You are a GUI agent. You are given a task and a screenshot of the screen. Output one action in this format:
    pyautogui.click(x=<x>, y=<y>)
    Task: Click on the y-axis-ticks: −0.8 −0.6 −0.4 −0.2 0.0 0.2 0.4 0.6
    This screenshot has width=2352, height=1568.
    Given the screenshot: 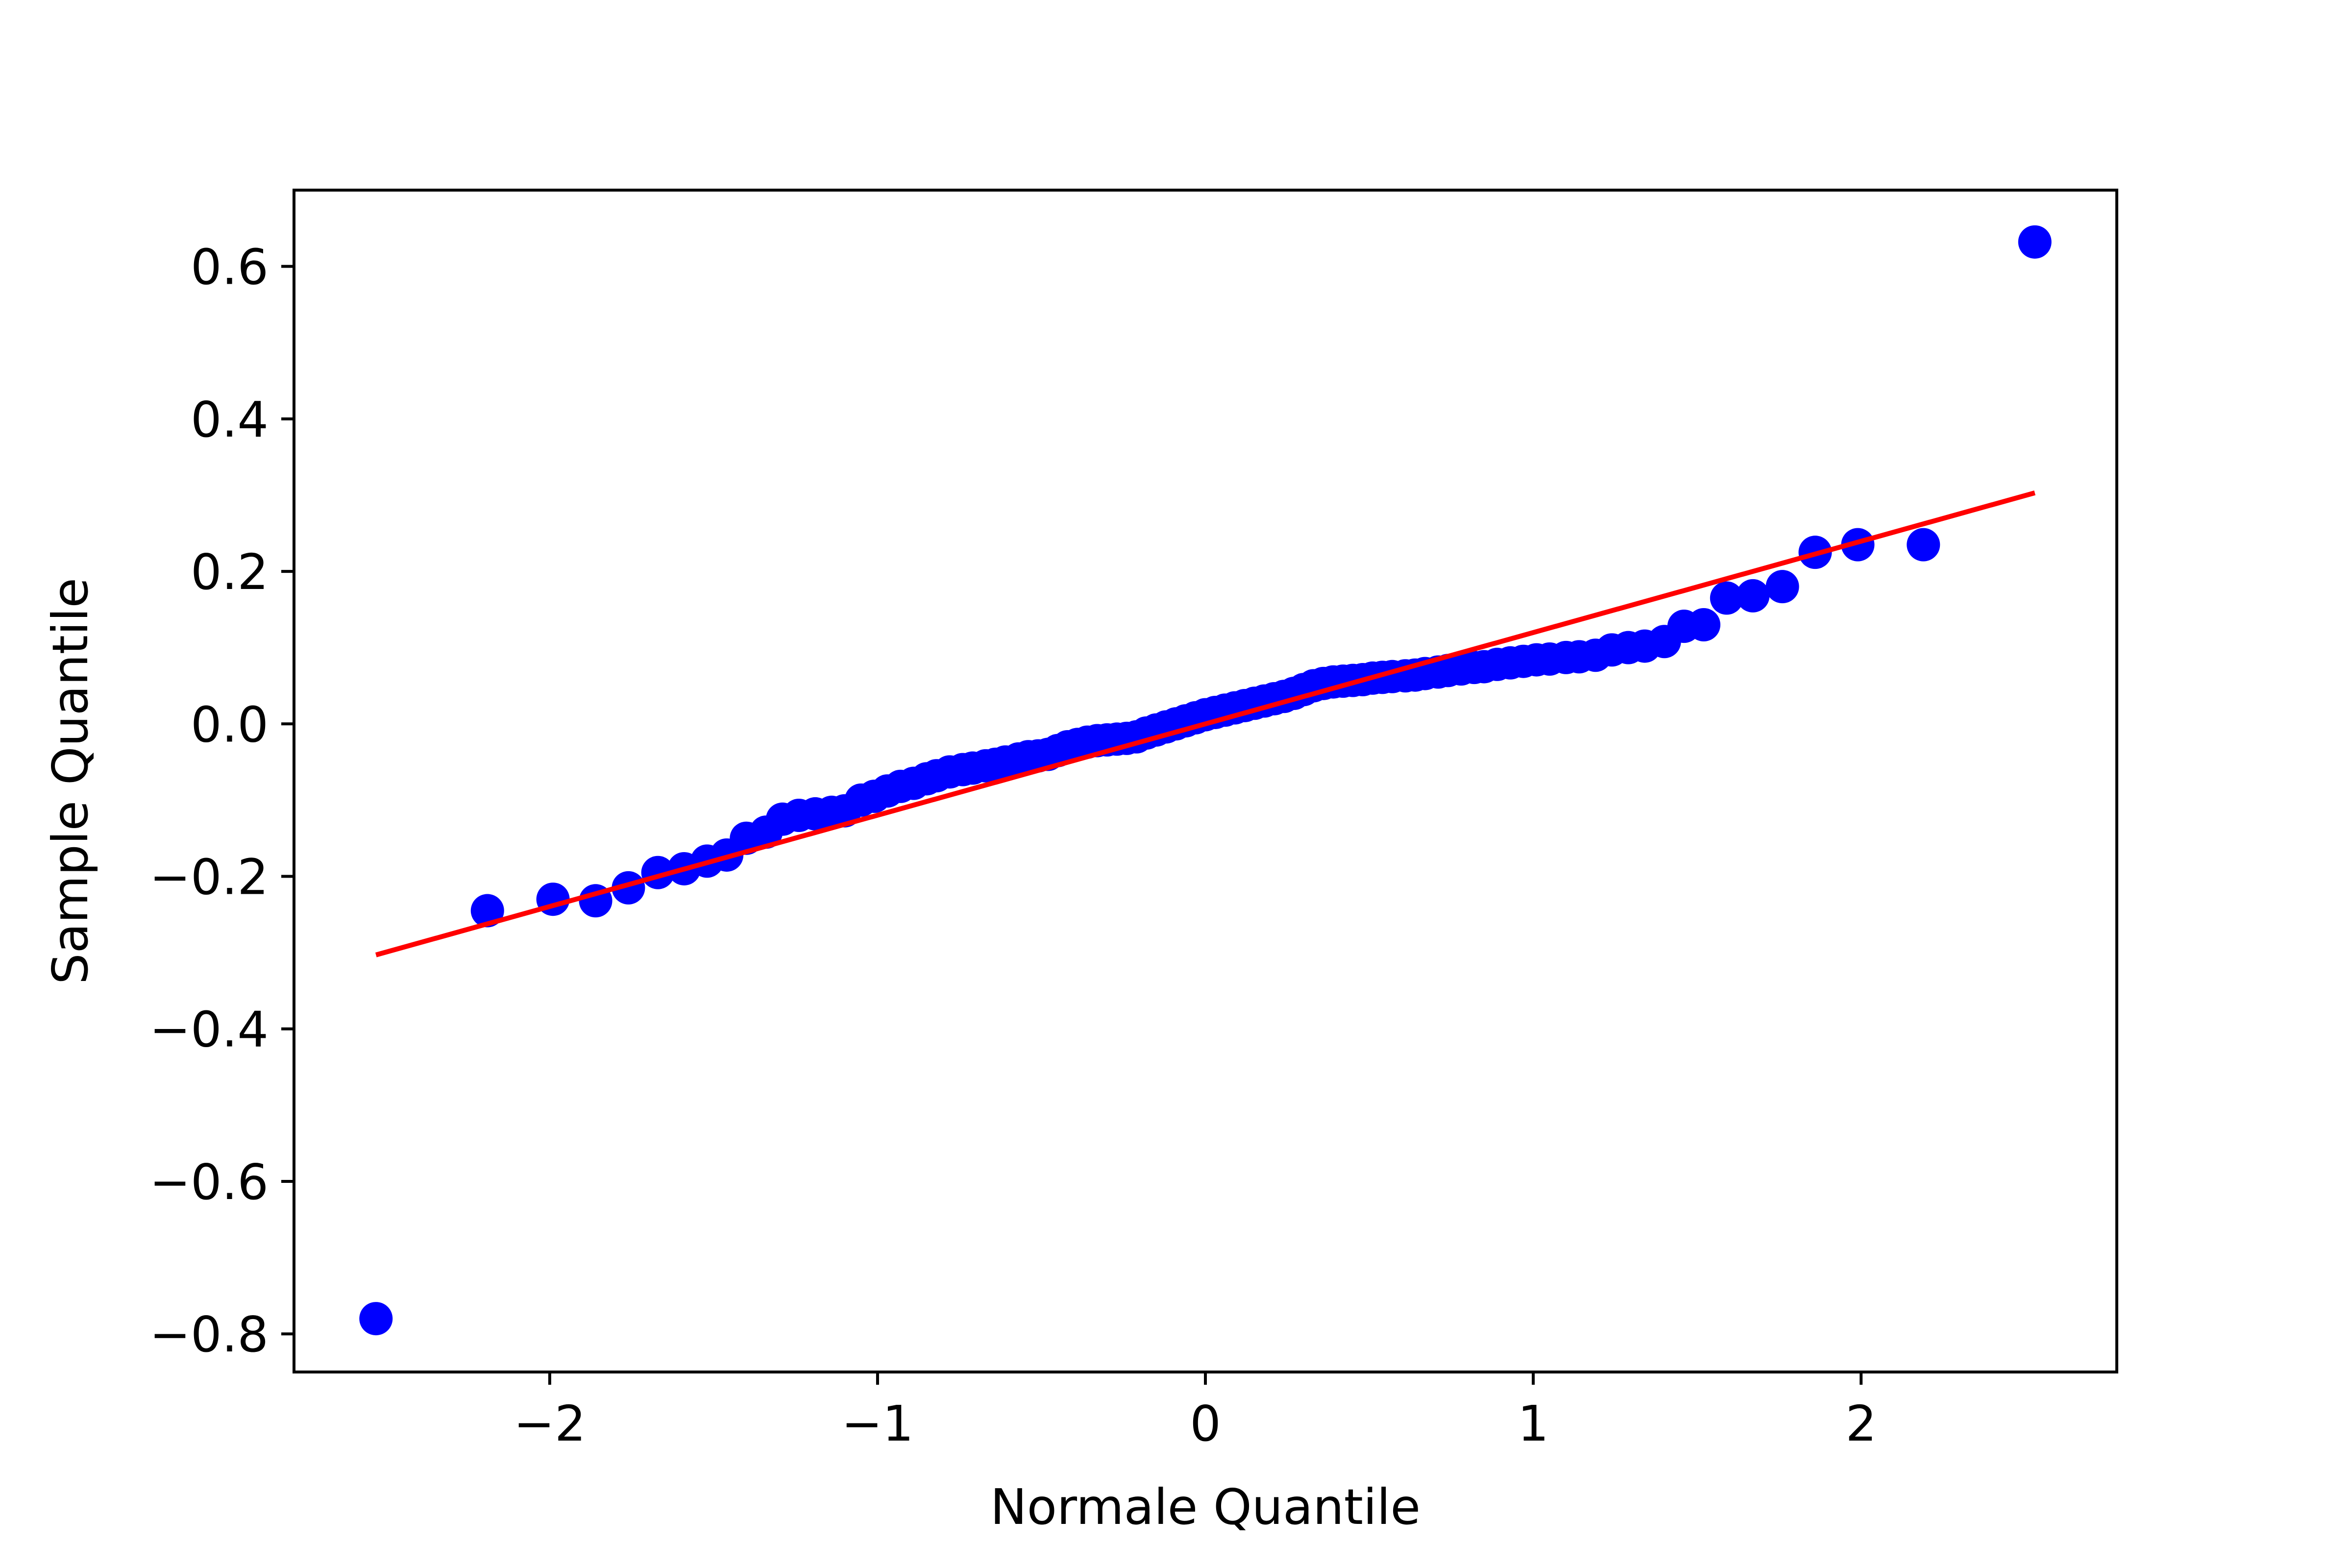 What is the action you would take?
    pyautogui.click(x=221, y=801)
    